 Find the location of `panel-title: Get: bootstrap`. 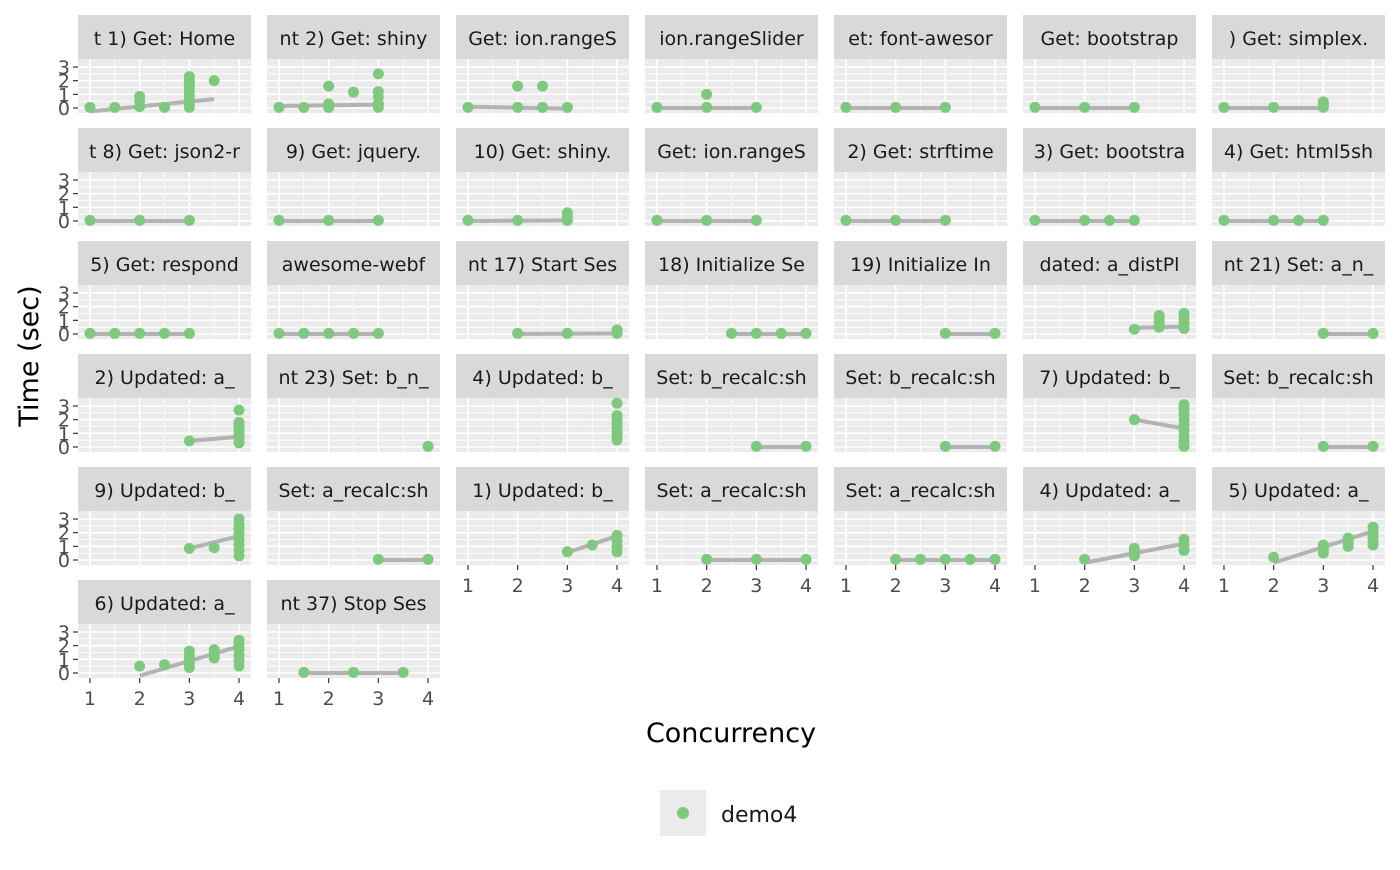

panel-title: Get: bootstrap is located at coordinates (1110, 39).